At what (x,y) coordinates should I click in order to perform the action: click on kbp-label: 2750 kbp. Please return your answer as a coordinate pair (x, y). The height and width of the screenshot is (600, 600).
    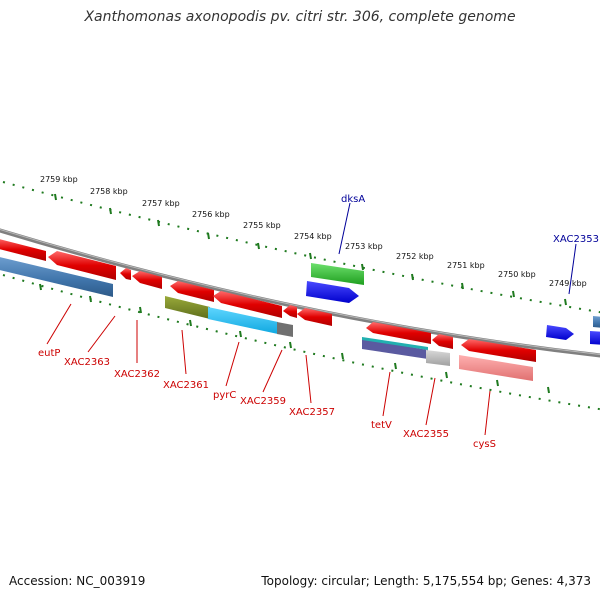
    Looking at the image, I should click on (517, 274).